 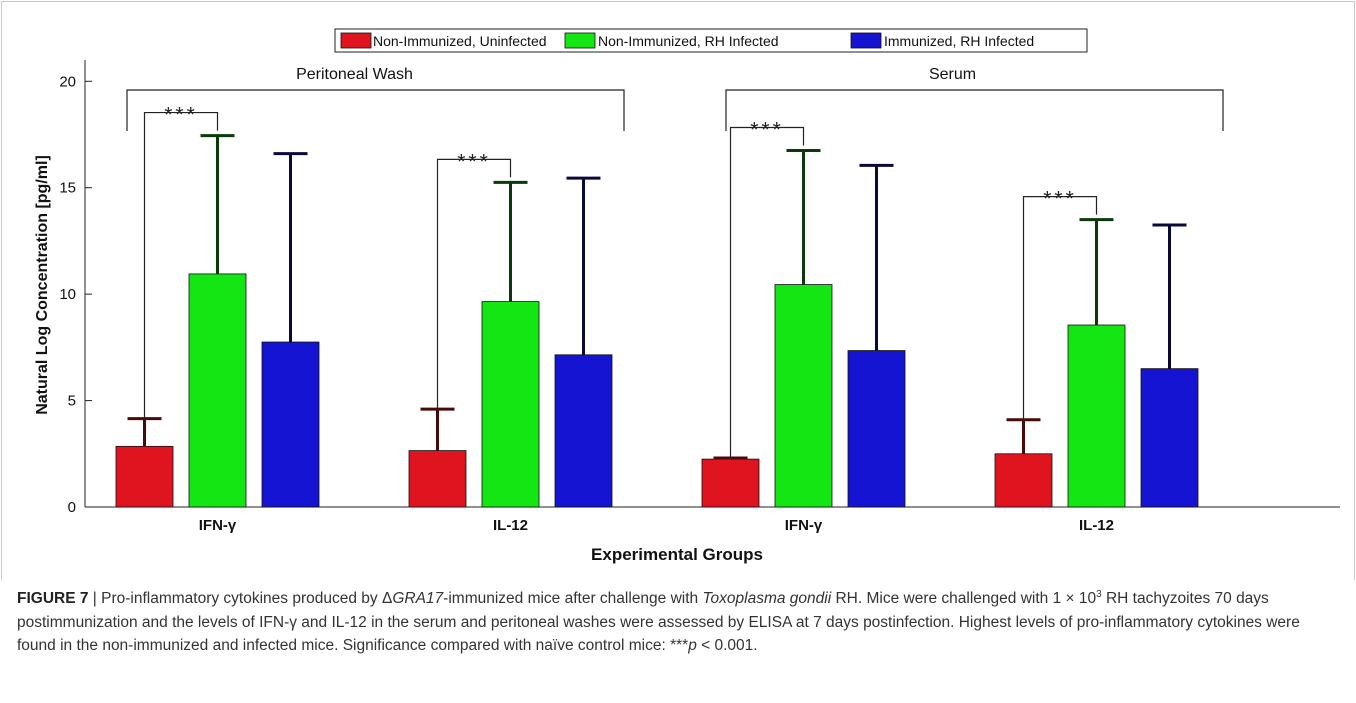 I want to click on caption-stars: ***, so click(x=679, y=646).